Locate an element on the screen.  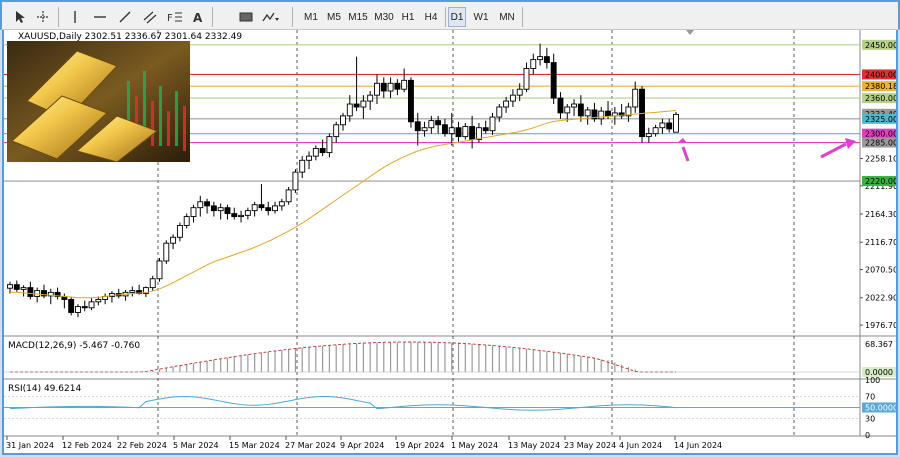
annotation-arrow-head is located at coordinates (850, 143).